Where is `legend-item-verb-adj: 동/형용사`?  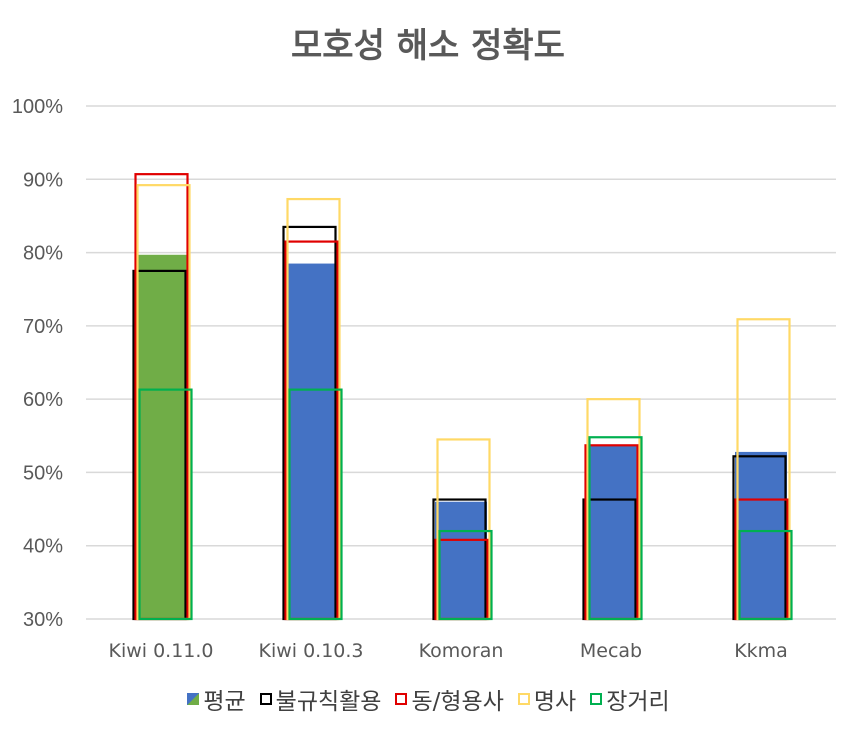
legend-item-verb-adj: 동/형용사 is located at coordinates (449, 699).